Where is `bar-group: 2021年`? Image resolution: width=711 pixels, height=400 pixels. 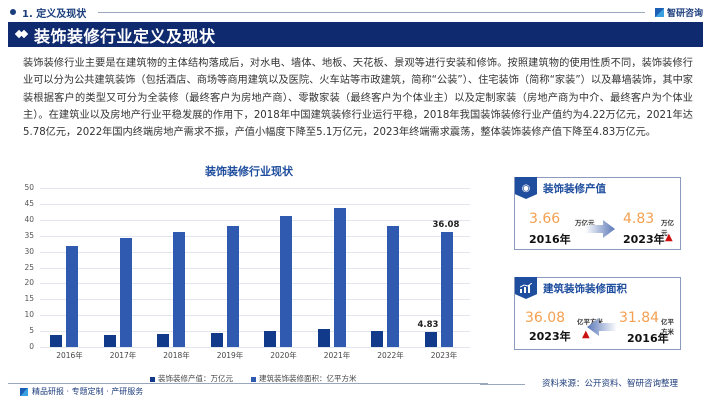 bar-group: 2021年 is located at coordinates (342, 274).